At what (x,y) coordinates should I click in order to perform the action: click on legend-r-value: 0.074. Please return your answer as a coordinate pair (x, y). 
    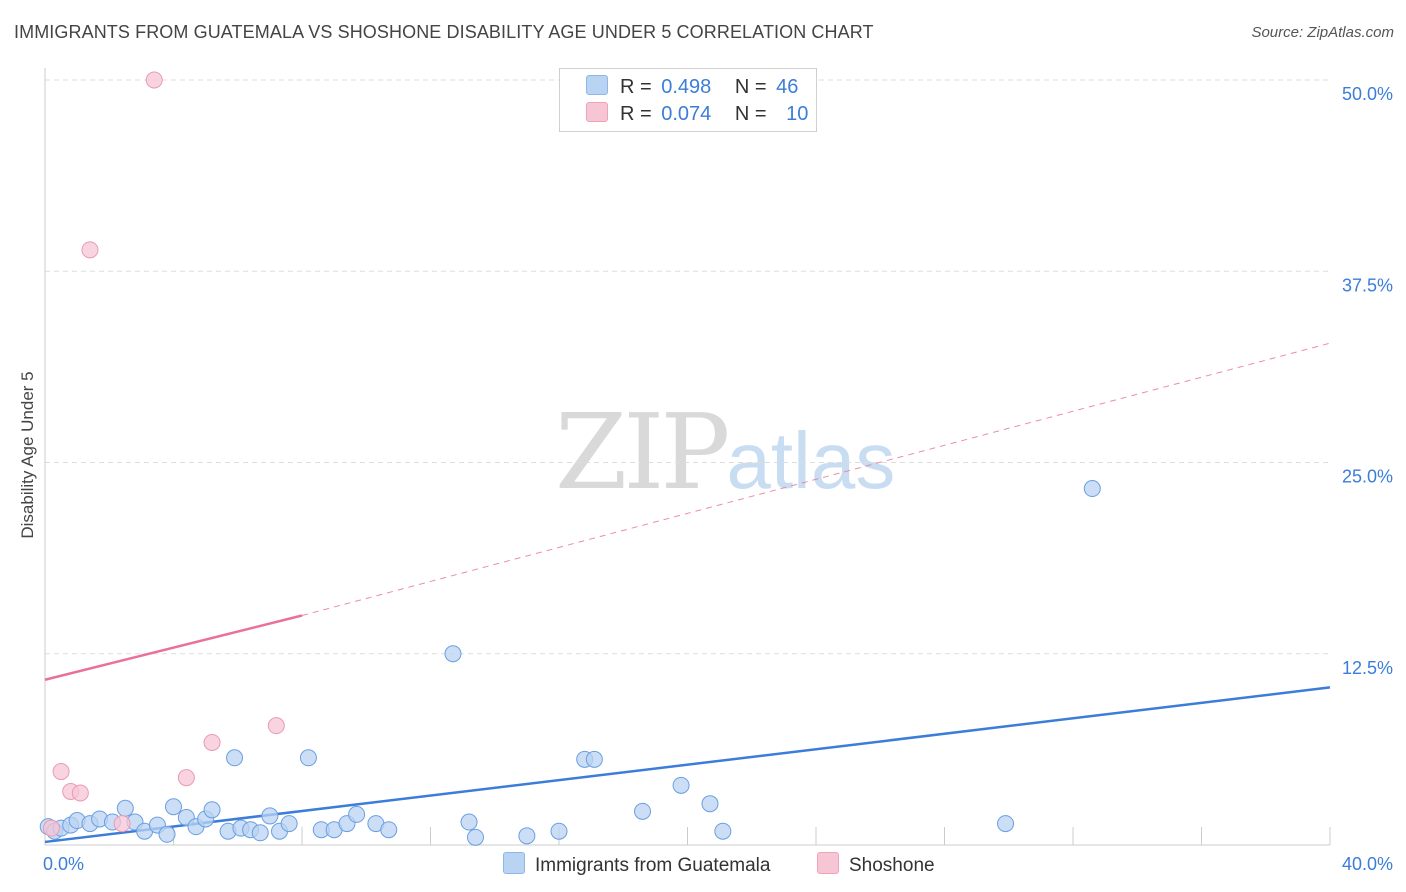
    Looking at the image, I should click on (686, 114).